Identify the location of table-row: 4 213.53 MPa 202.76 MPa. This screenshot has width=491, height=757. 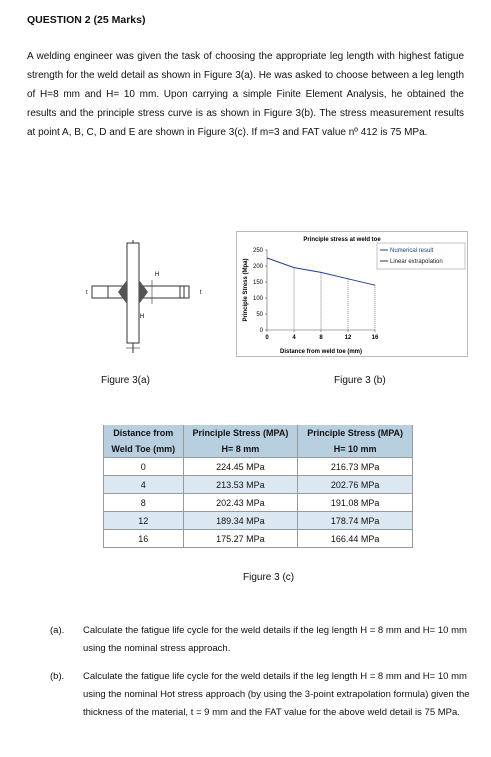
(258, 484).